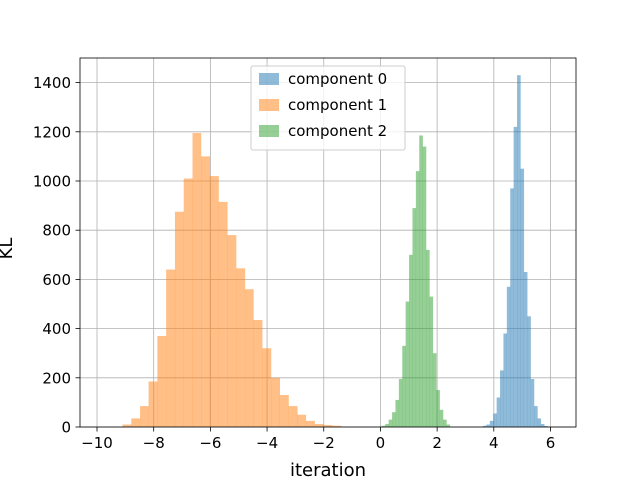 This screenshot has width=640, height=480. Describe the element at coordinates (267, 443) in the screenshot. I see `x-tick-label: −4` at that location.